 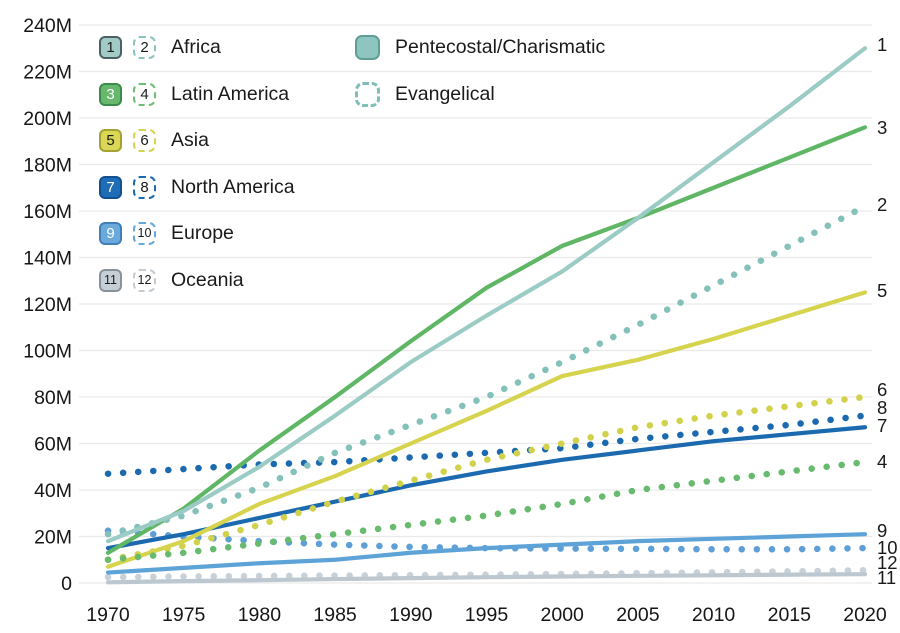 I want to click on x-tick-label: 2015, so click(x=790, y=615).